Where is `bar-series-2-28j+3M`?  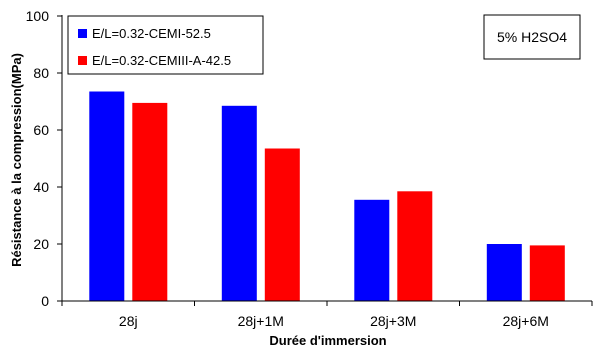
bar-series-2-28j+3M is located at coordinates (415, 246).